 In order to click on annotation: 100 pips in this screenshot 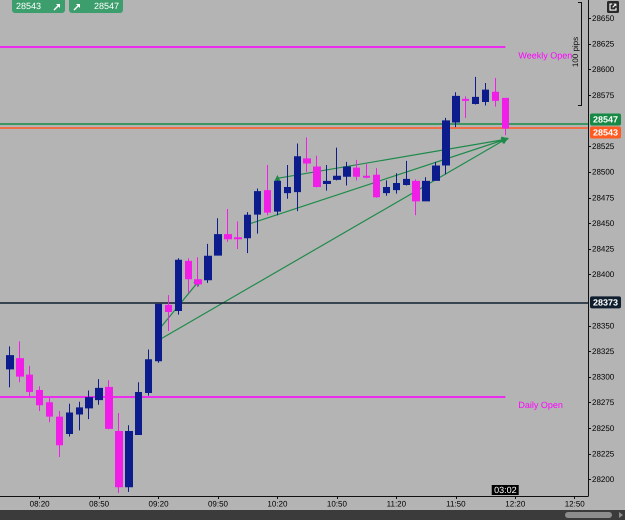, I will do `click(575, 52)`.